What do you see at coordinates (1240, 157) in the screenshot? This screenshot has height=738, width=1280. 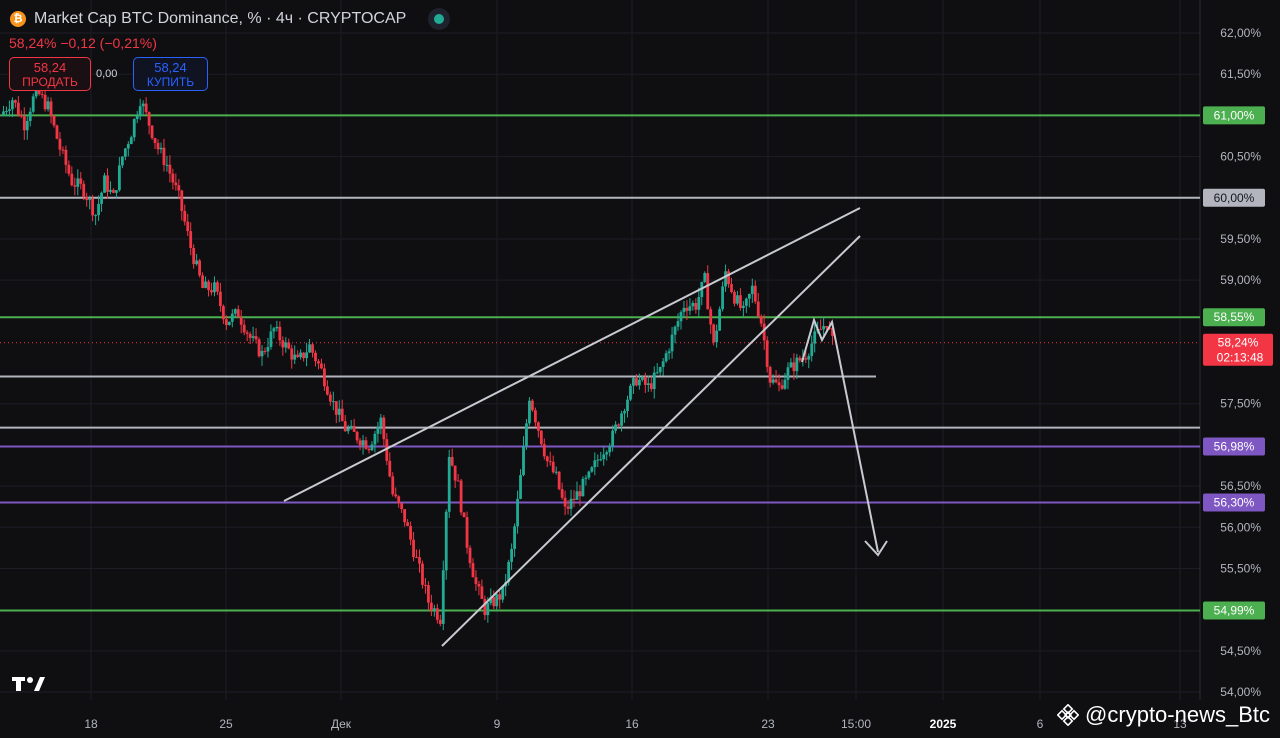 I see `y-tick-label: 60,50%` at bounding box center [1240, 157].